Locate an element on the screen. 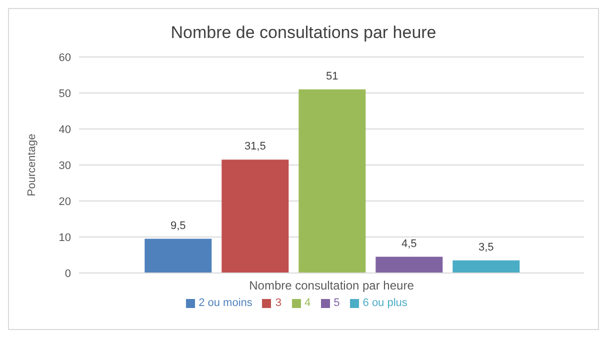  legend-label: 2 ou moins is located at coordinates (225, 303).